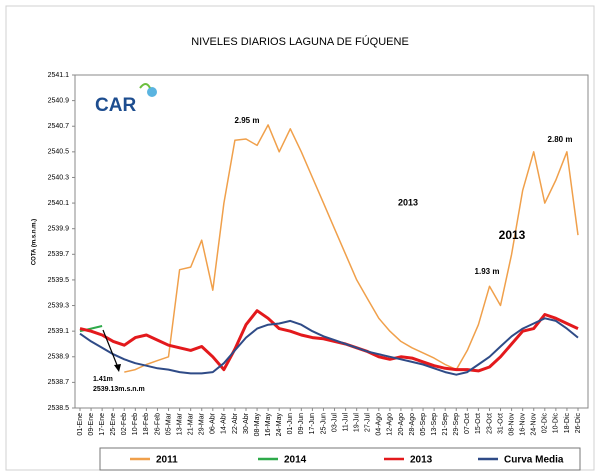 The image size is (601, 476). What do you see at coordinates (368, 423) in the screenshot?
I see `x-tick-label: 27-Jul` at bounding box center [368, 423].